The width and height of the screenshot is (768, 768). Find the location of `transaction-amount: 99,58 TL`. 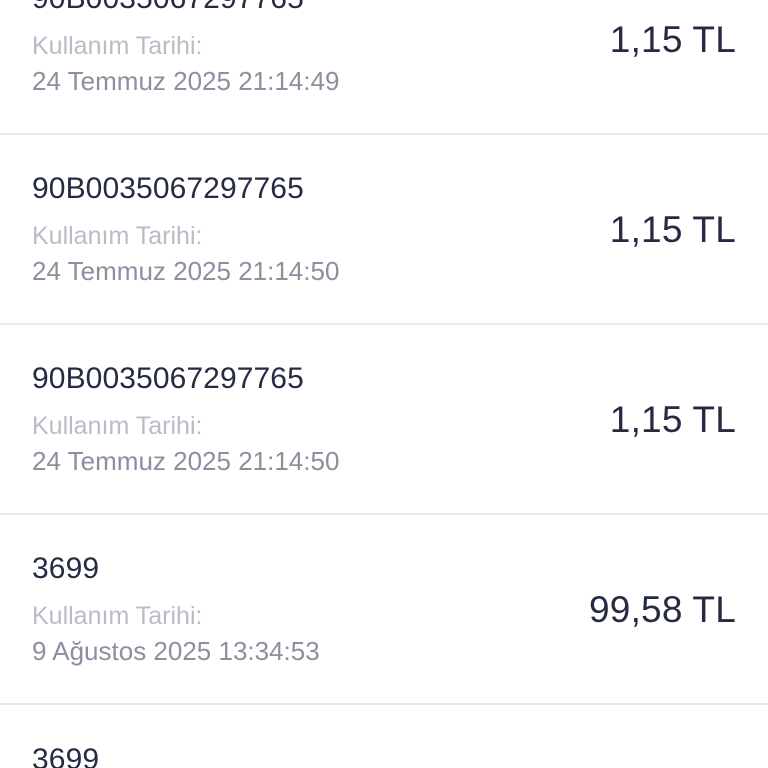

transaction-amount: 99,58 TL is located at coordinates (662, 609).